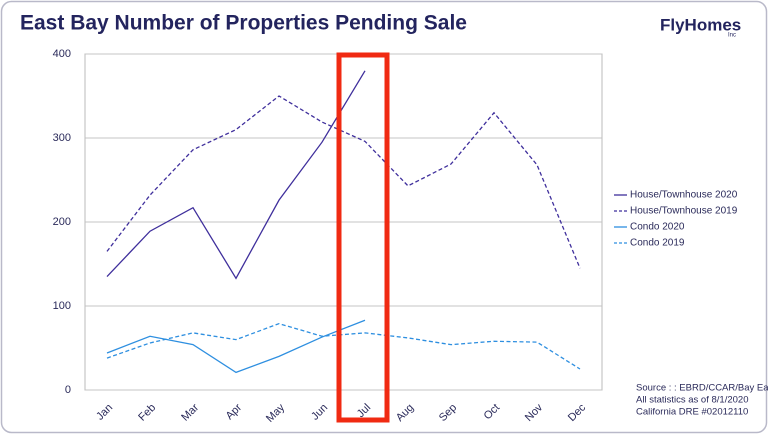 Image resolution: width=768 pixels, height=434 pixels. Describe the element at coordinates (684, 195) in the screenshot. I see `legend-label: House/Townhouse 2020` at that location.